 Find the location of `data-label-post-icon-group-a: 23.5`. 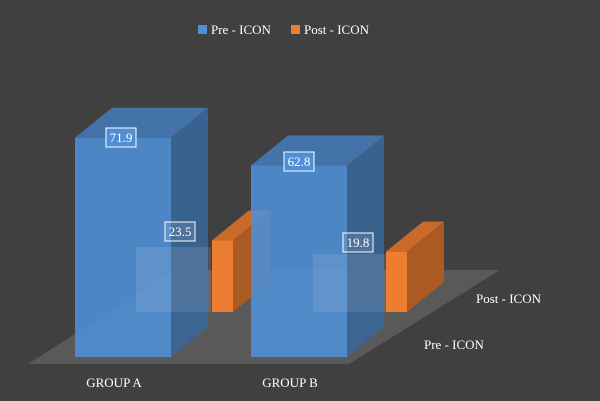

data-label-post-icon-group-a: 23.5 is located at coordinates (180, 231).